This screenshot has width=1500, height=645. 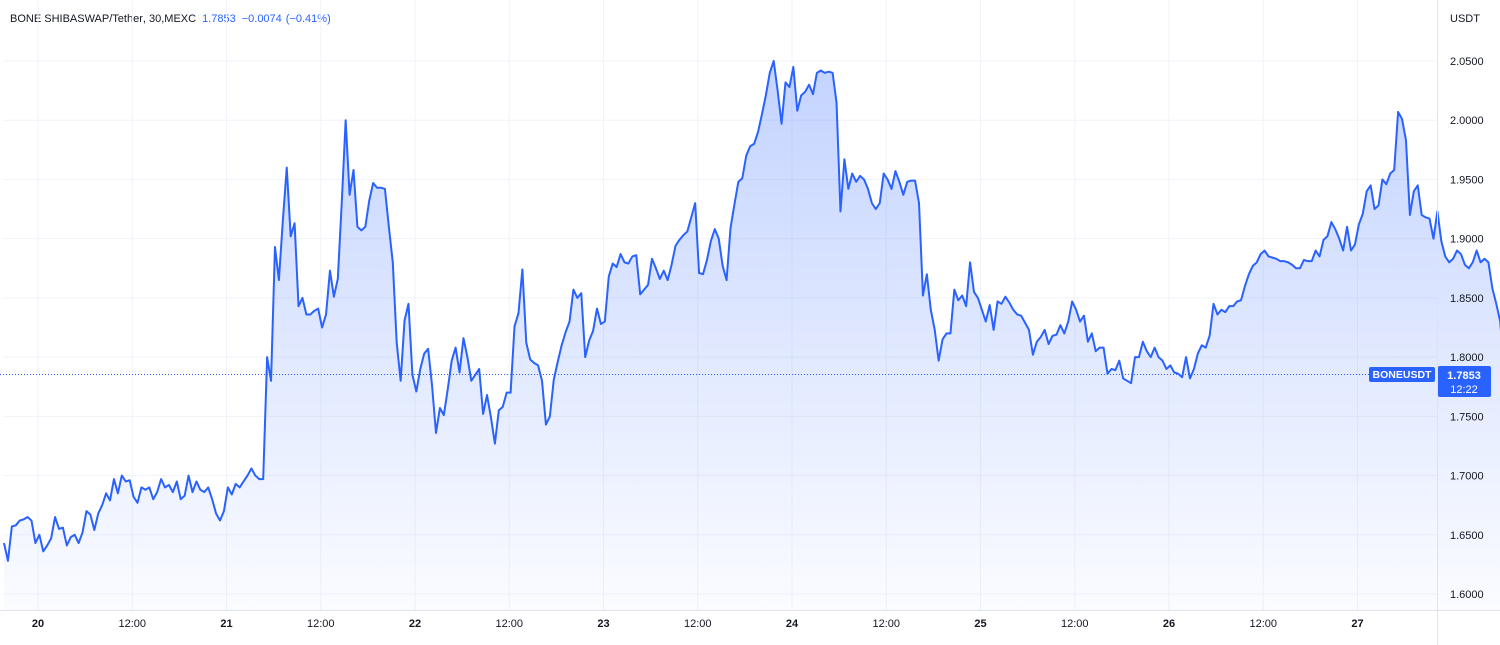 I want to click on price-change: −0.0074, so click(x=261, y=19).